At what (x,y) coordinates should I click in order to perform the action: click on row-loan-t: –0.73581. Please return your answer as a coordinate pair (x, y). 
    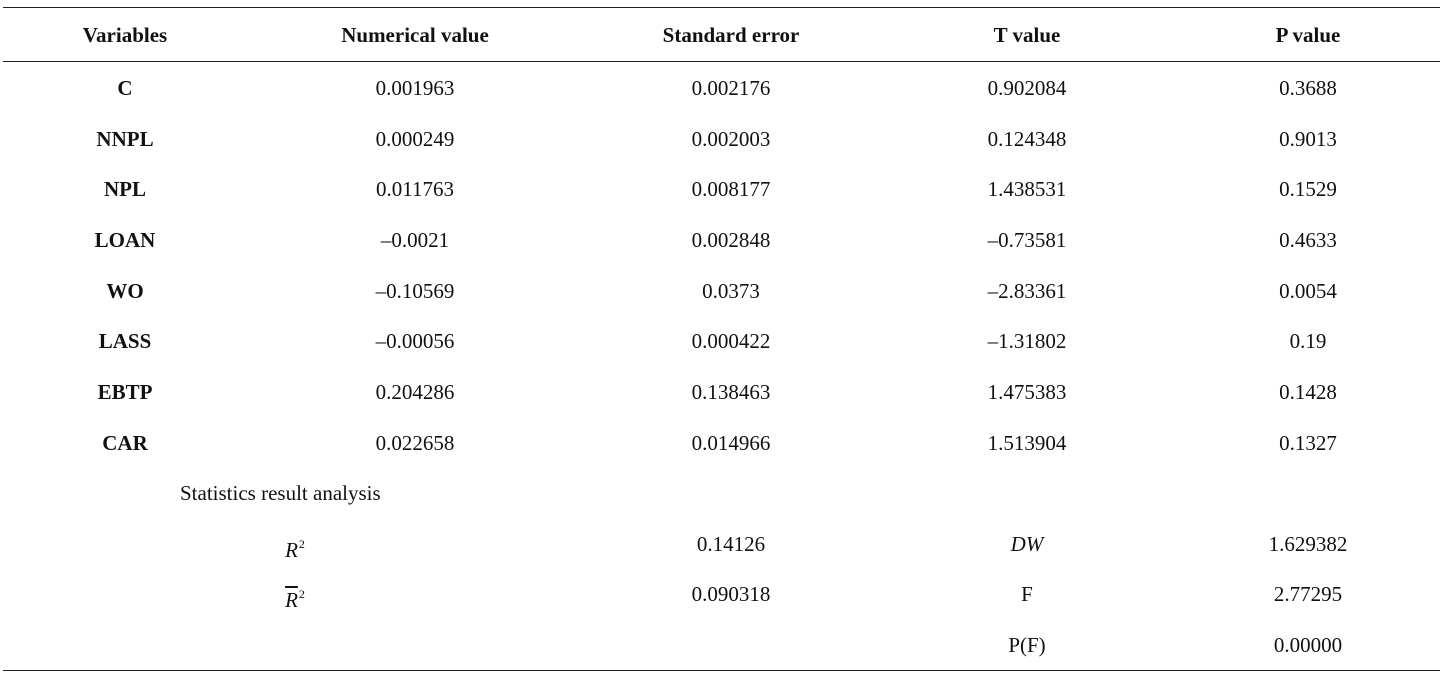
    Looking at the image, I should click on (1027, 240).